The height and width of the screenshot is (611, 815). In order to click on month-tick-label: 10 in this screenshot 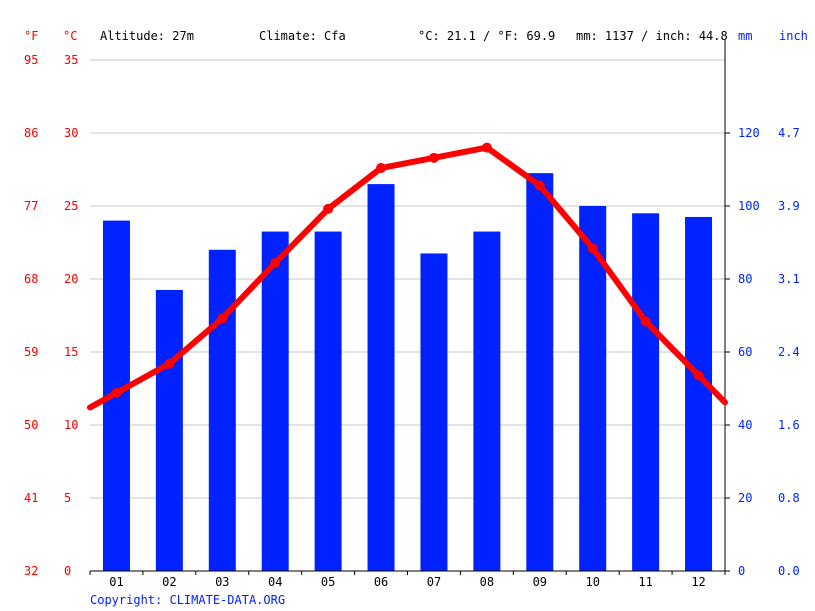, I will do `click(592, 582)`.